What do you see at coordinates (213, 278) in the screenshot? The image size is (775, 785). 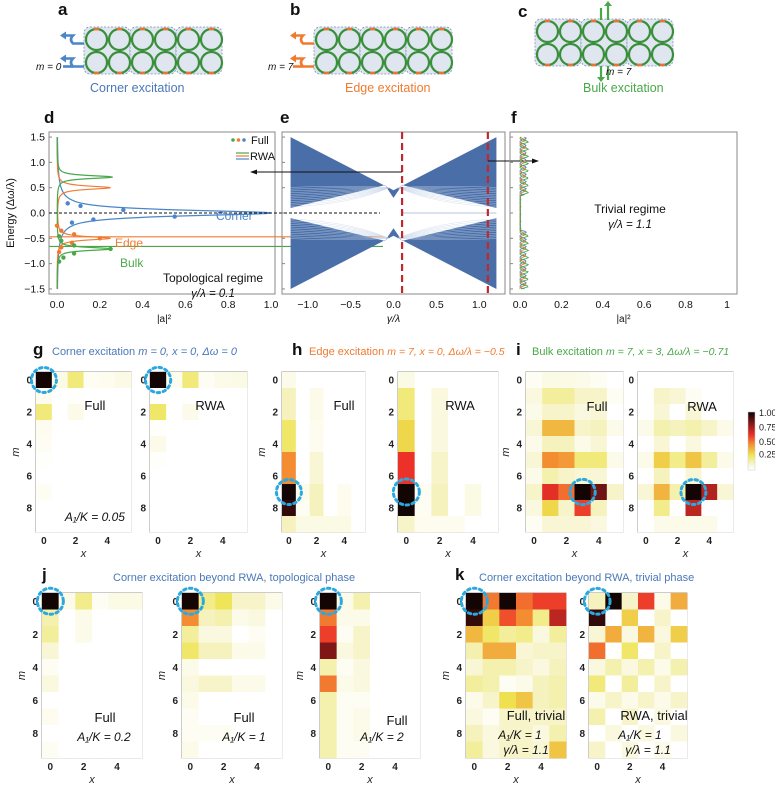 I see `annotation-regime: Topological regime` at bounding box center [213, 278].